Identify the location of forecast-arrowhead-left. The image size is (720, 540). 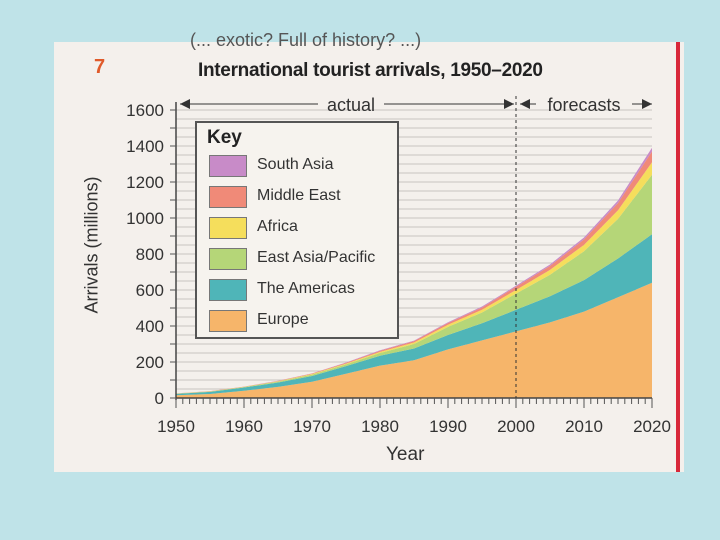
(525, 104).